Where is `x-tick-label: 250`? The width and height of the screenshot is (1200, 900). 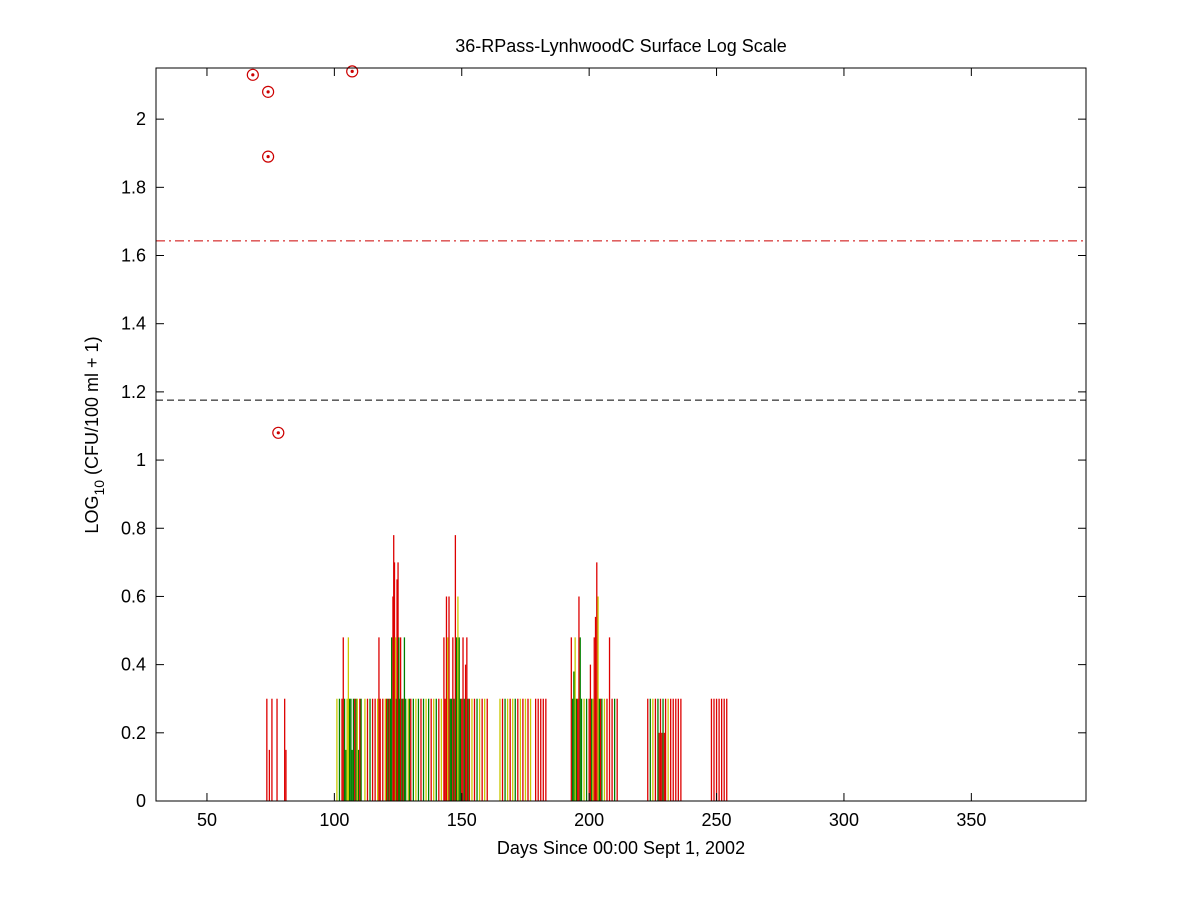 x-tick-label: 250 is located at coordinates (717, 820).